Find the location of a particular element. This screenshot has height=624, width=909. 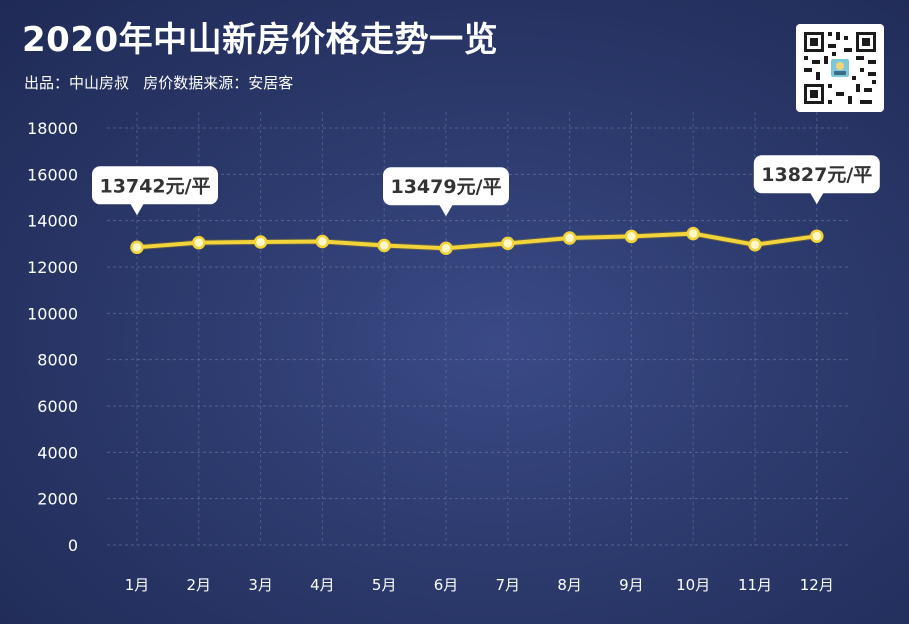

x-tick-label: 12月 is located at coordinates (817, 585).